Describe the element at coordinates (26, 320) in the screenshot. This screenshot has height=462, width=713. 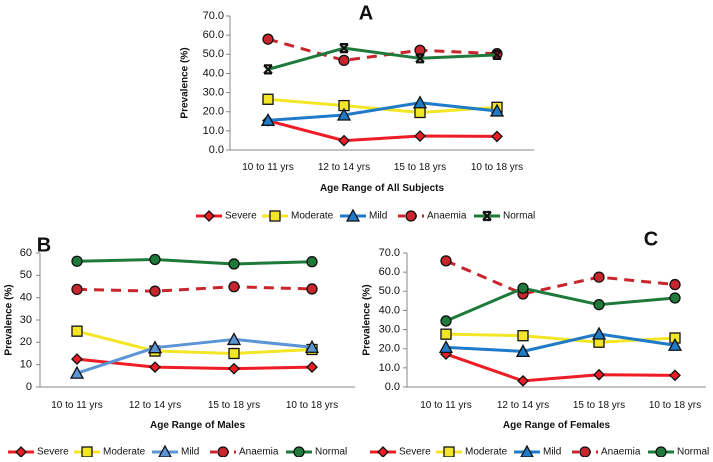
I see `y-tick-label: 30` at that location.